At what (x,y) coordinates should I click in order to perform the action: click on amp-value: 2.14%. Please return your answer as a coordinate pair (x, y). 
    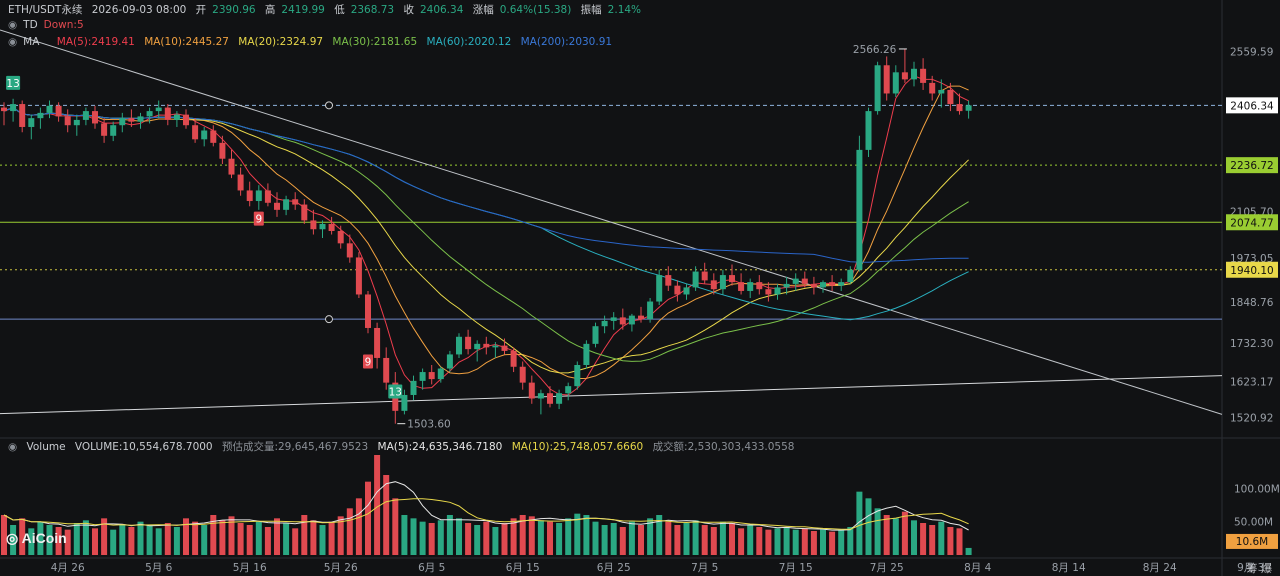
    Looking at the image, I should click on (624, 10).